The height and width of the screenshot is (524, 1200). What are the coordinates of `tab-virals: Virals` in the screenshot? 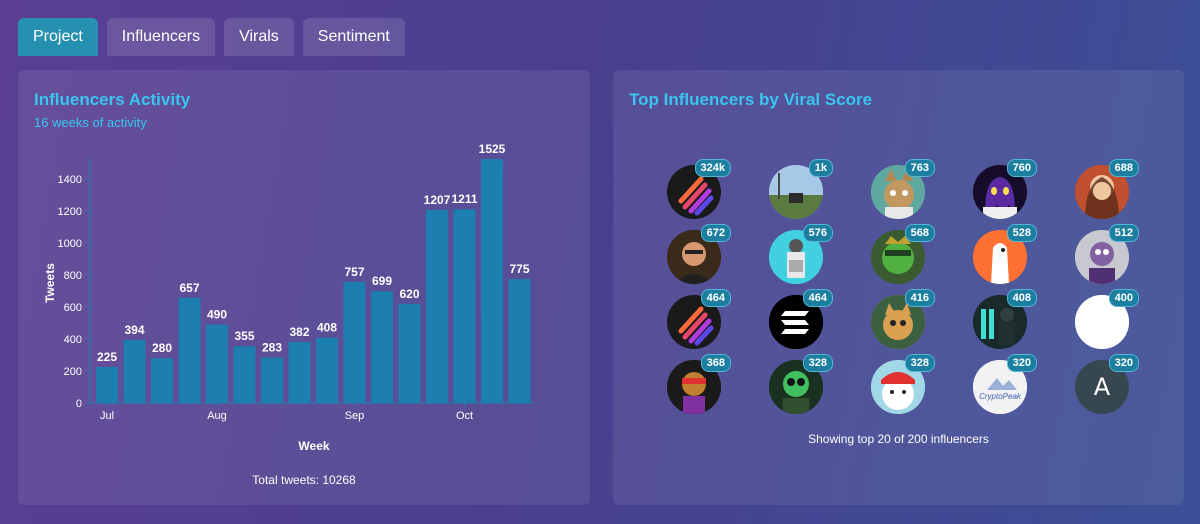 It's located at (259, 37).